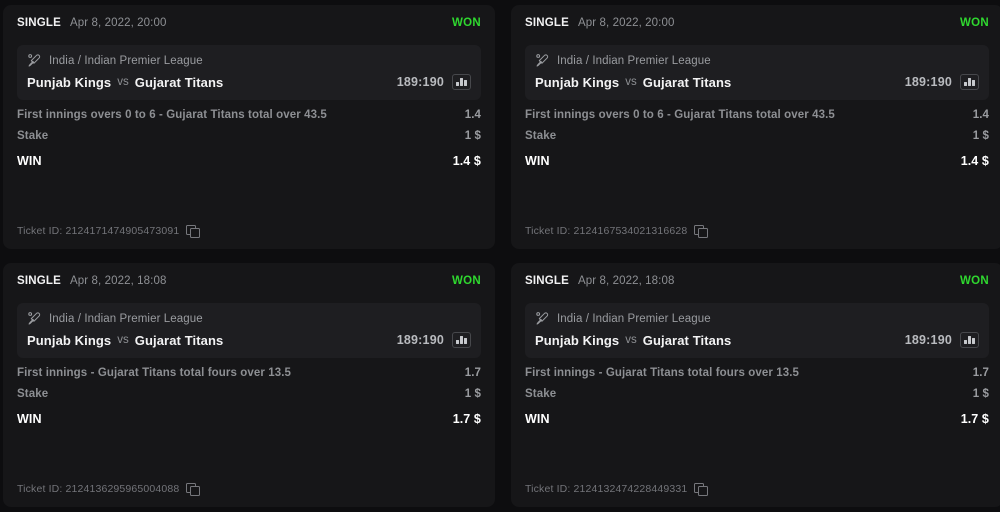  What do you see at coordinates (757, 231) in the screenshot?
I see `ticket-footer: Ticket ID: 2124167534021316628` at bounding box center [757, 231].